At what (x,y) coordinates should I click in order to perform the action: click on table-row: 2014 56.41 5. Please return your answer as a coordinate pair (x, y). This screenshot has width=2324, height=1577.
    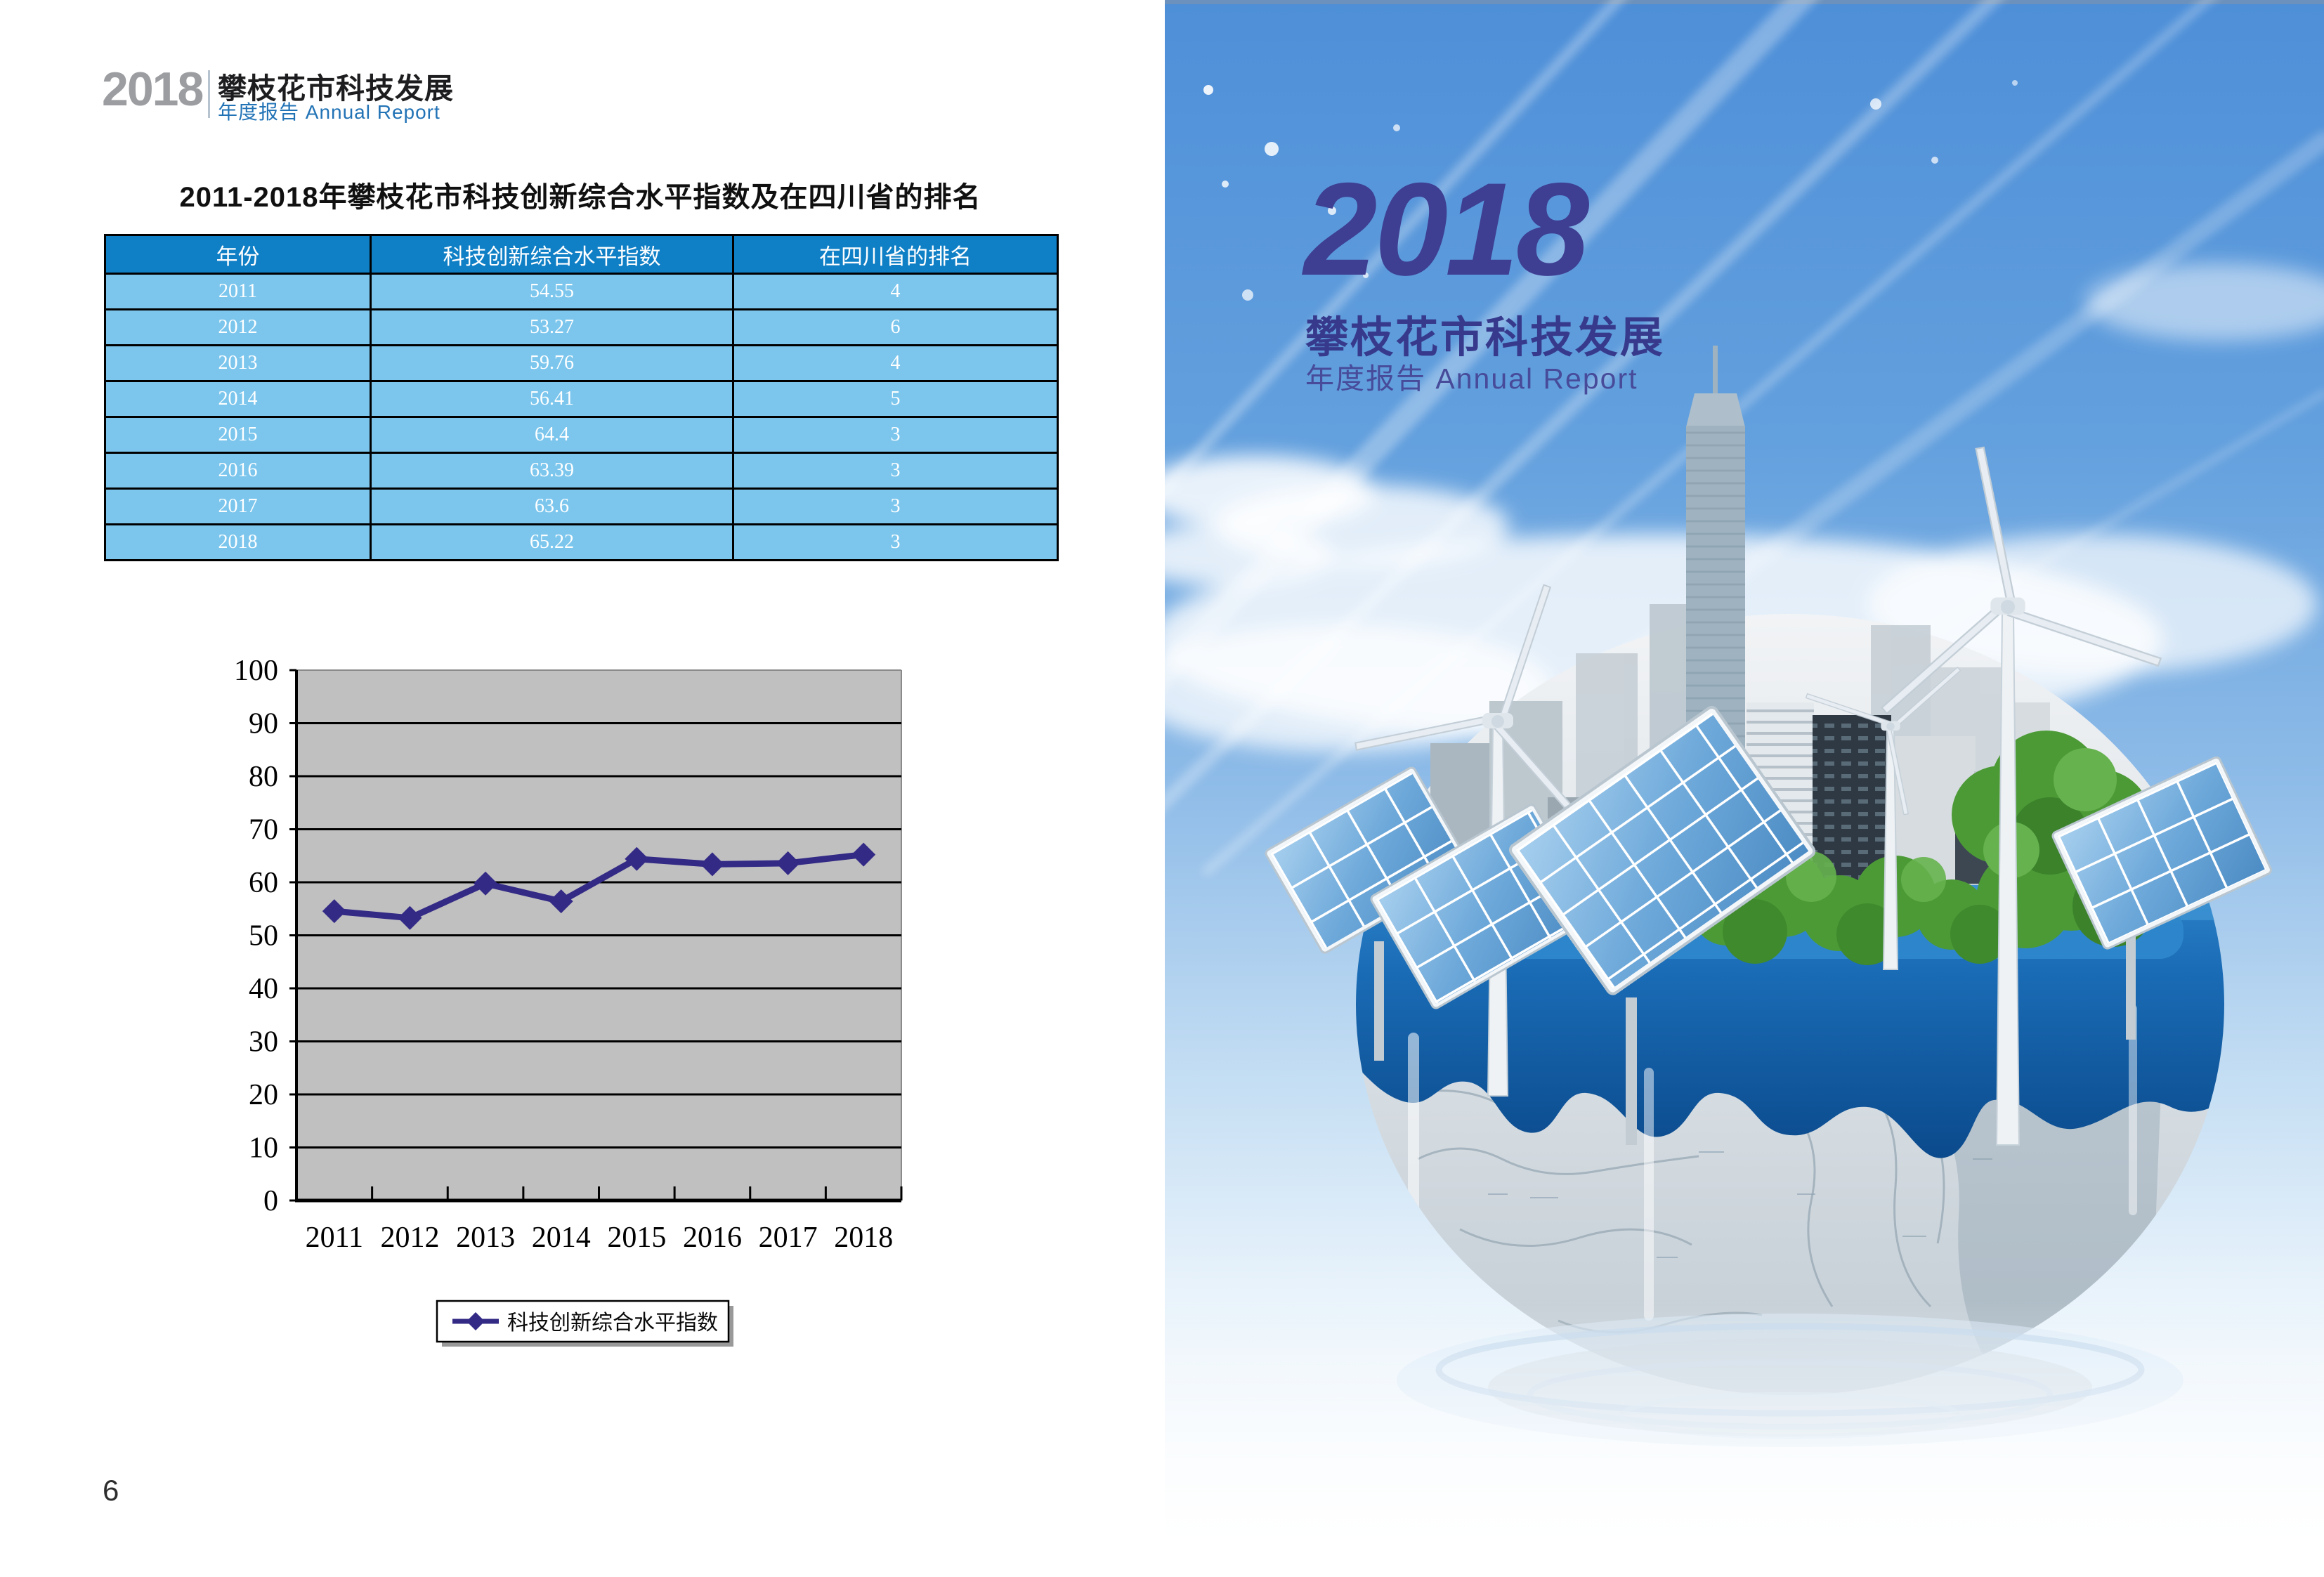
    Looking at the image, I should click on (581, 399).